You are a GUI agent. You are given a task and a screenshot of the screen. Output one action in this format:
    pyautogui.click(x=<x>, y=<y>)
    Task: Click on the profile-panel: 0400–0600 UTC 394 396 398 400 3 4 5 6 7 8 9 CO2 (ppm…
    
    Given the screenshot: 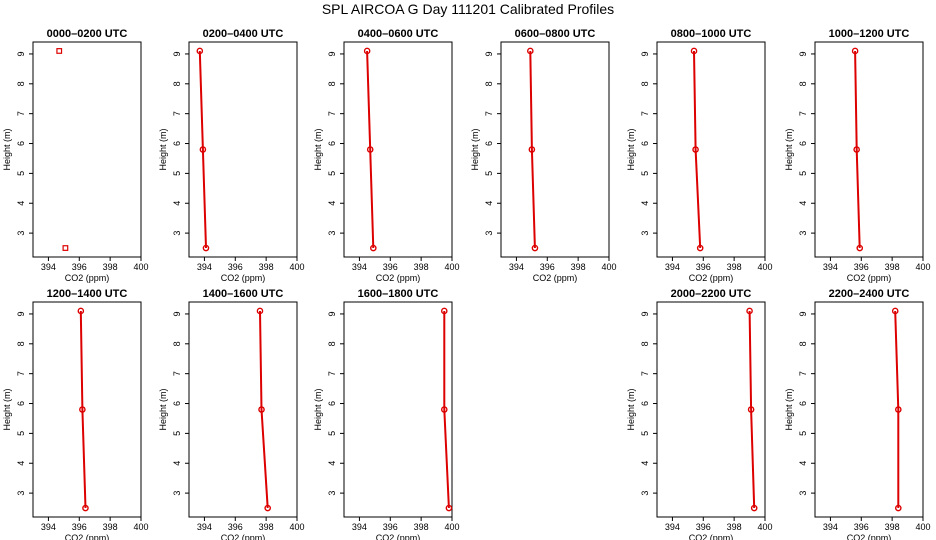 What is the action you would take?
    pyautogui.click(x=386, y=155)
    